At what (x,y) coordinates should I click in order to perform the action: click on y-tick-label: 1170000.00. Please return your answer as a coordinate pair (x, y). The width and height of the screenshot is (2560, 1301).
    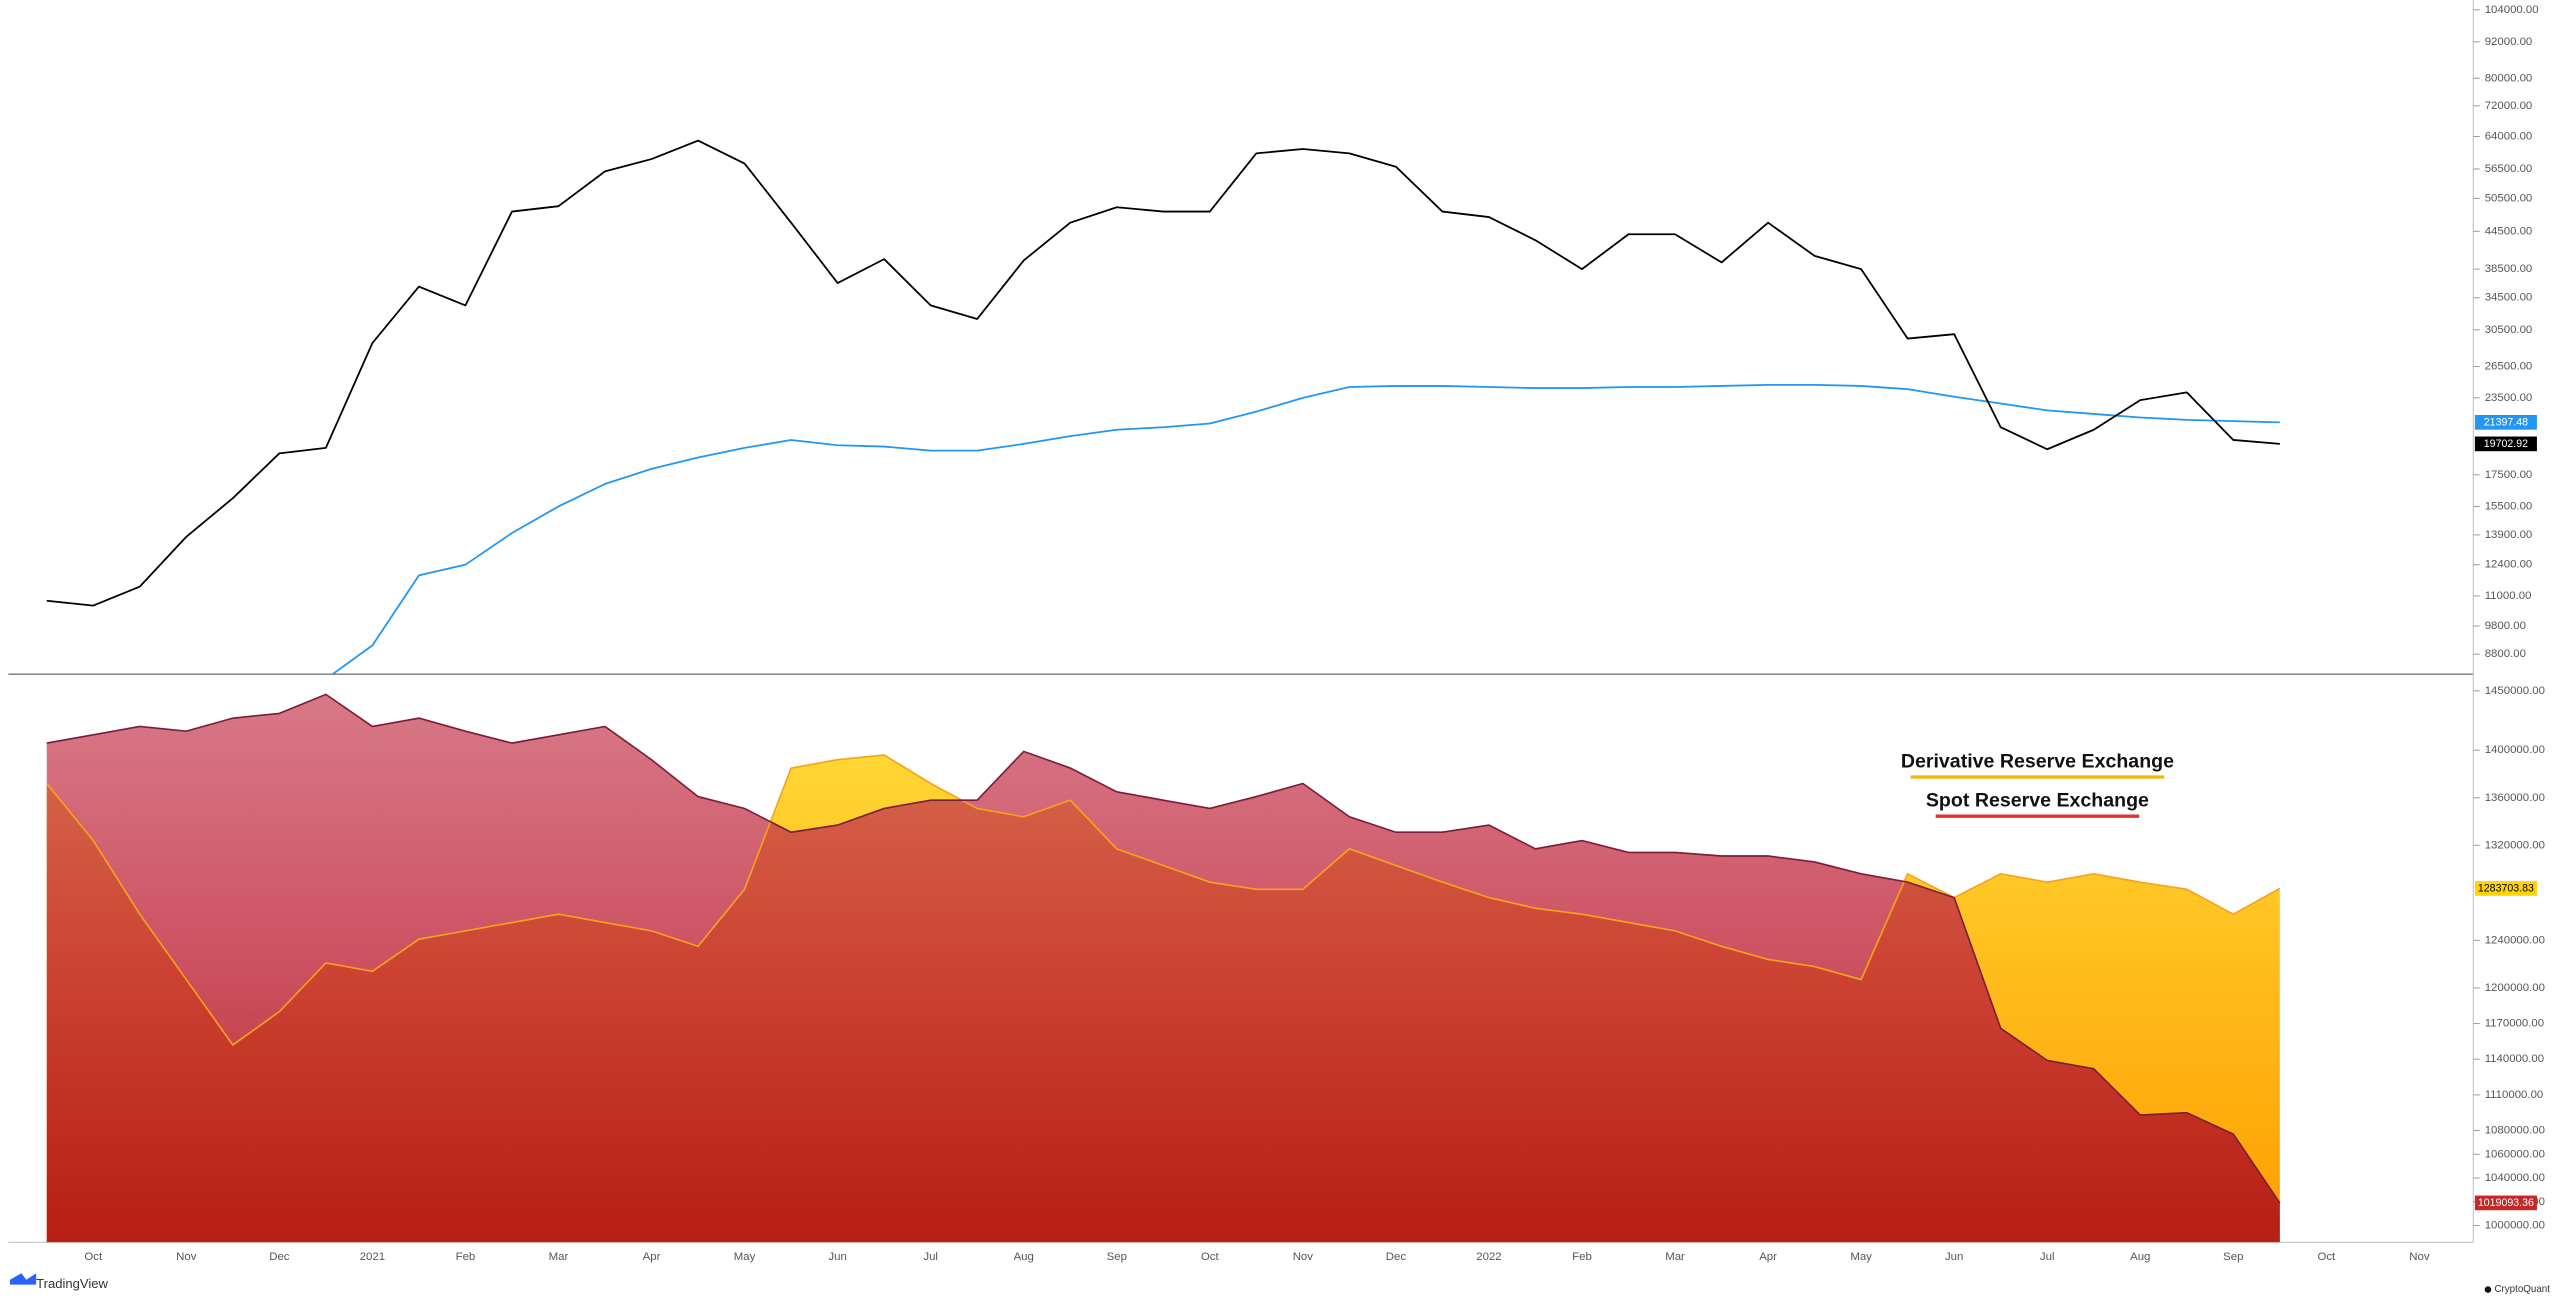
    Looking at the image, I should click on (2514, 1024).